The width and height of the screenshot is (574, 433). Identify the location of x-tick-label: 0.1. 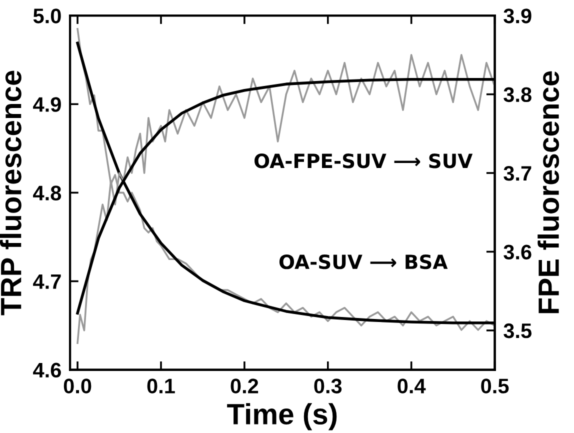
(161, 386).